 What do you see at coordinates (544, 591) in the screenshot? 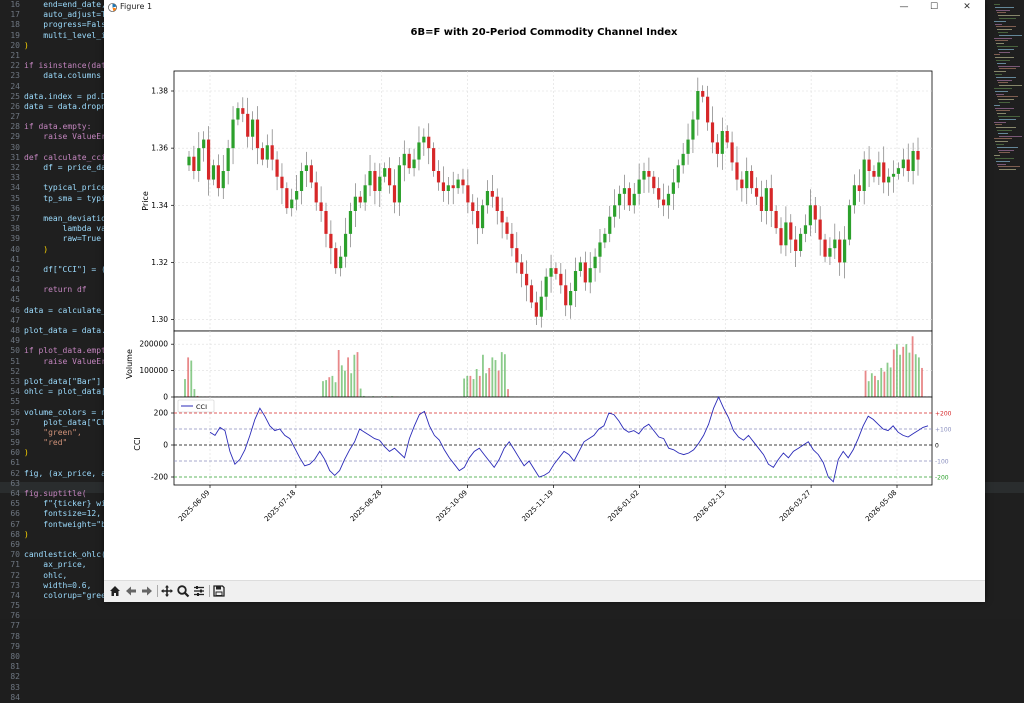
I see `navigation-toolbar` at bounding box center [544, 591].